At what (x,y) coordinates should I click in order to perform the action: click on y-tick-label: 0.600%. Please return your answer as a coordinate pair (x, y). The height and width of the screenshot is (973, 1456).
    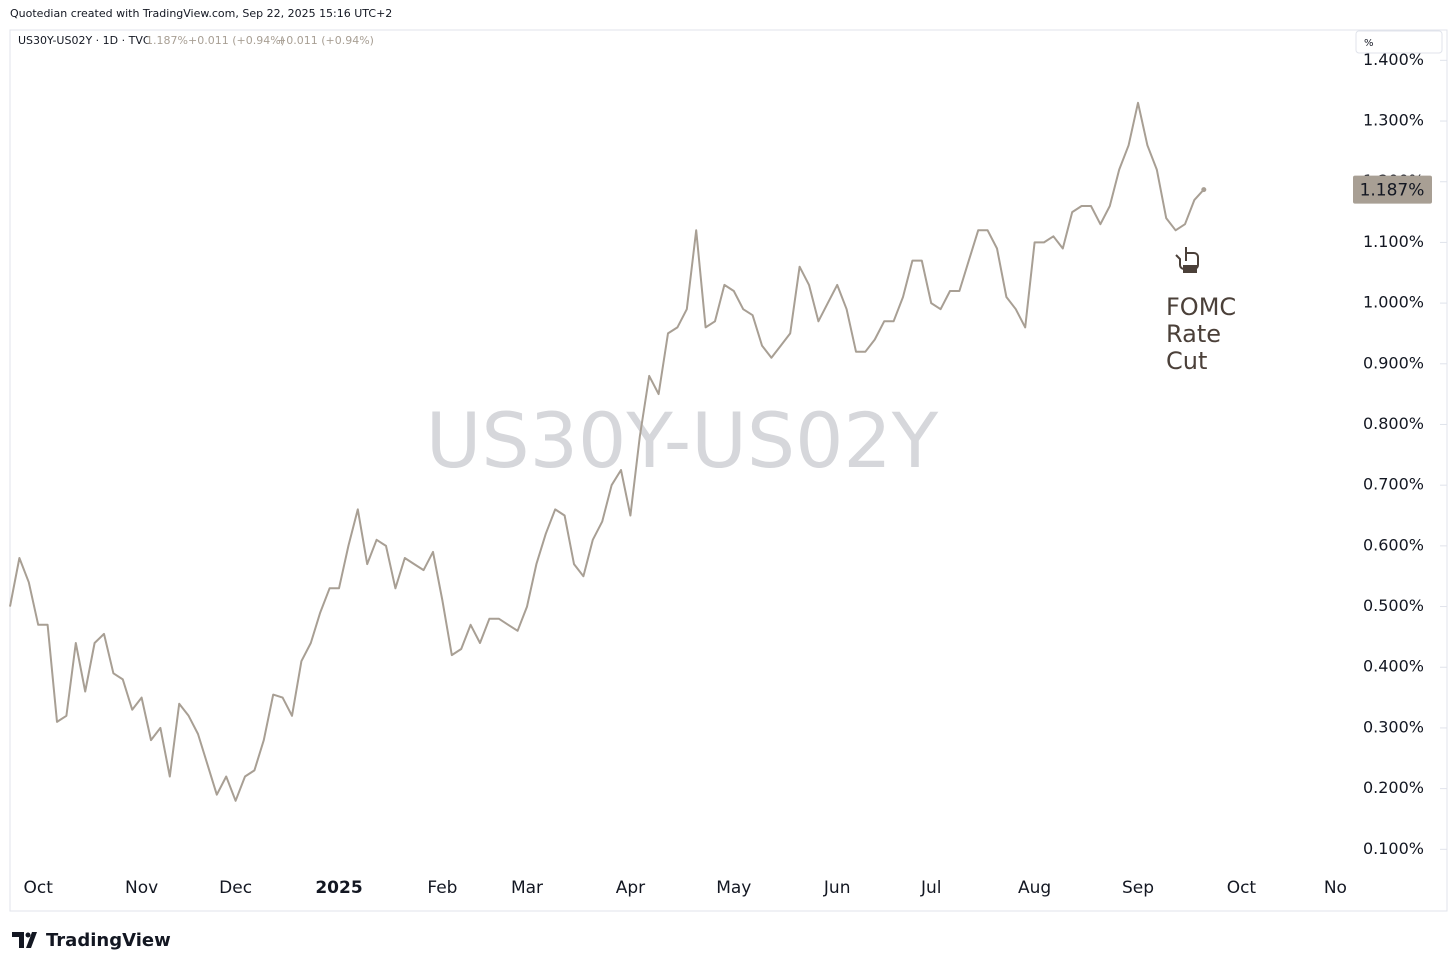
    Looking at the image, I should click on (1393, 544).